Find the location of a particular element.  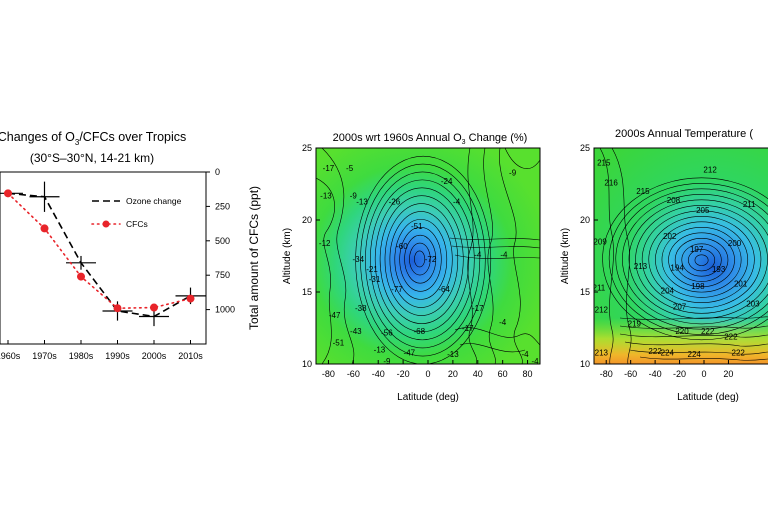

legend-ozone-label: Ozone change is located at coordinates (154, 201).